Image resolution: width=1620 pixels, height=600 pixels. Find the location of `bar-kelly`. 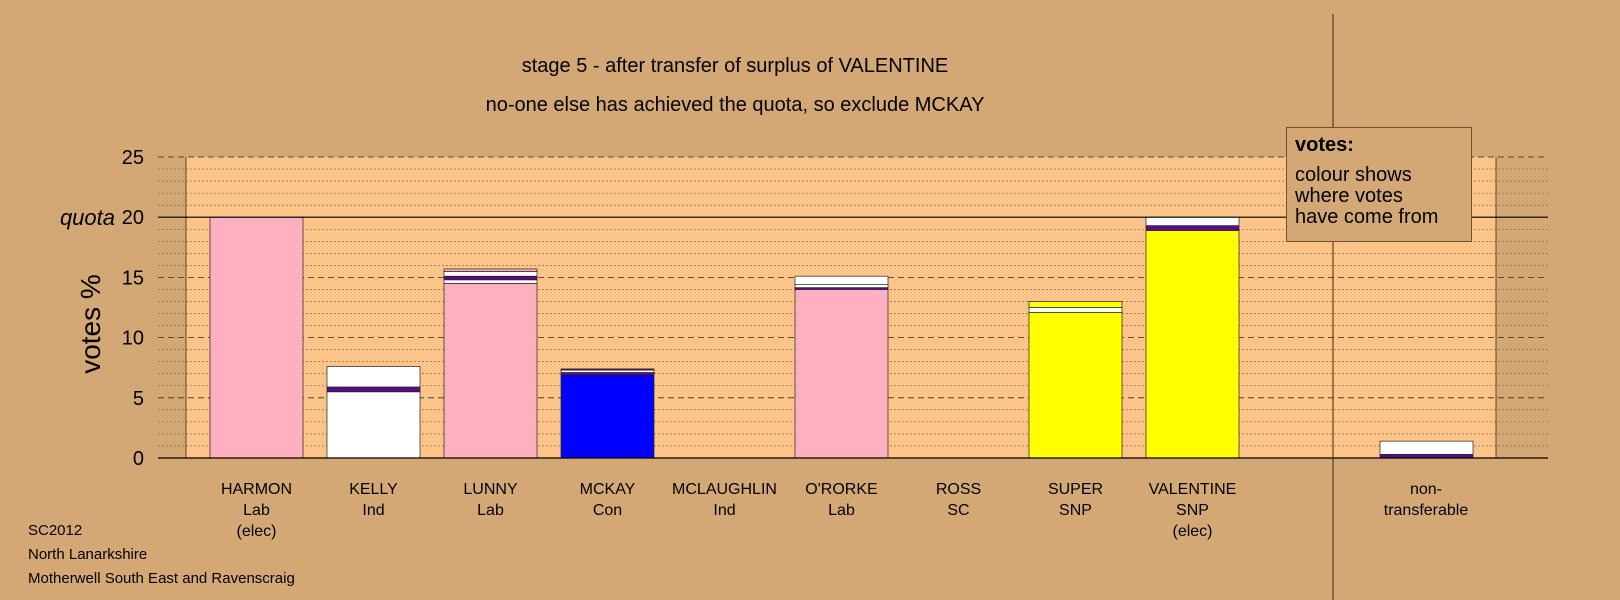

bar-kelly is located at coordinates (373, 412).